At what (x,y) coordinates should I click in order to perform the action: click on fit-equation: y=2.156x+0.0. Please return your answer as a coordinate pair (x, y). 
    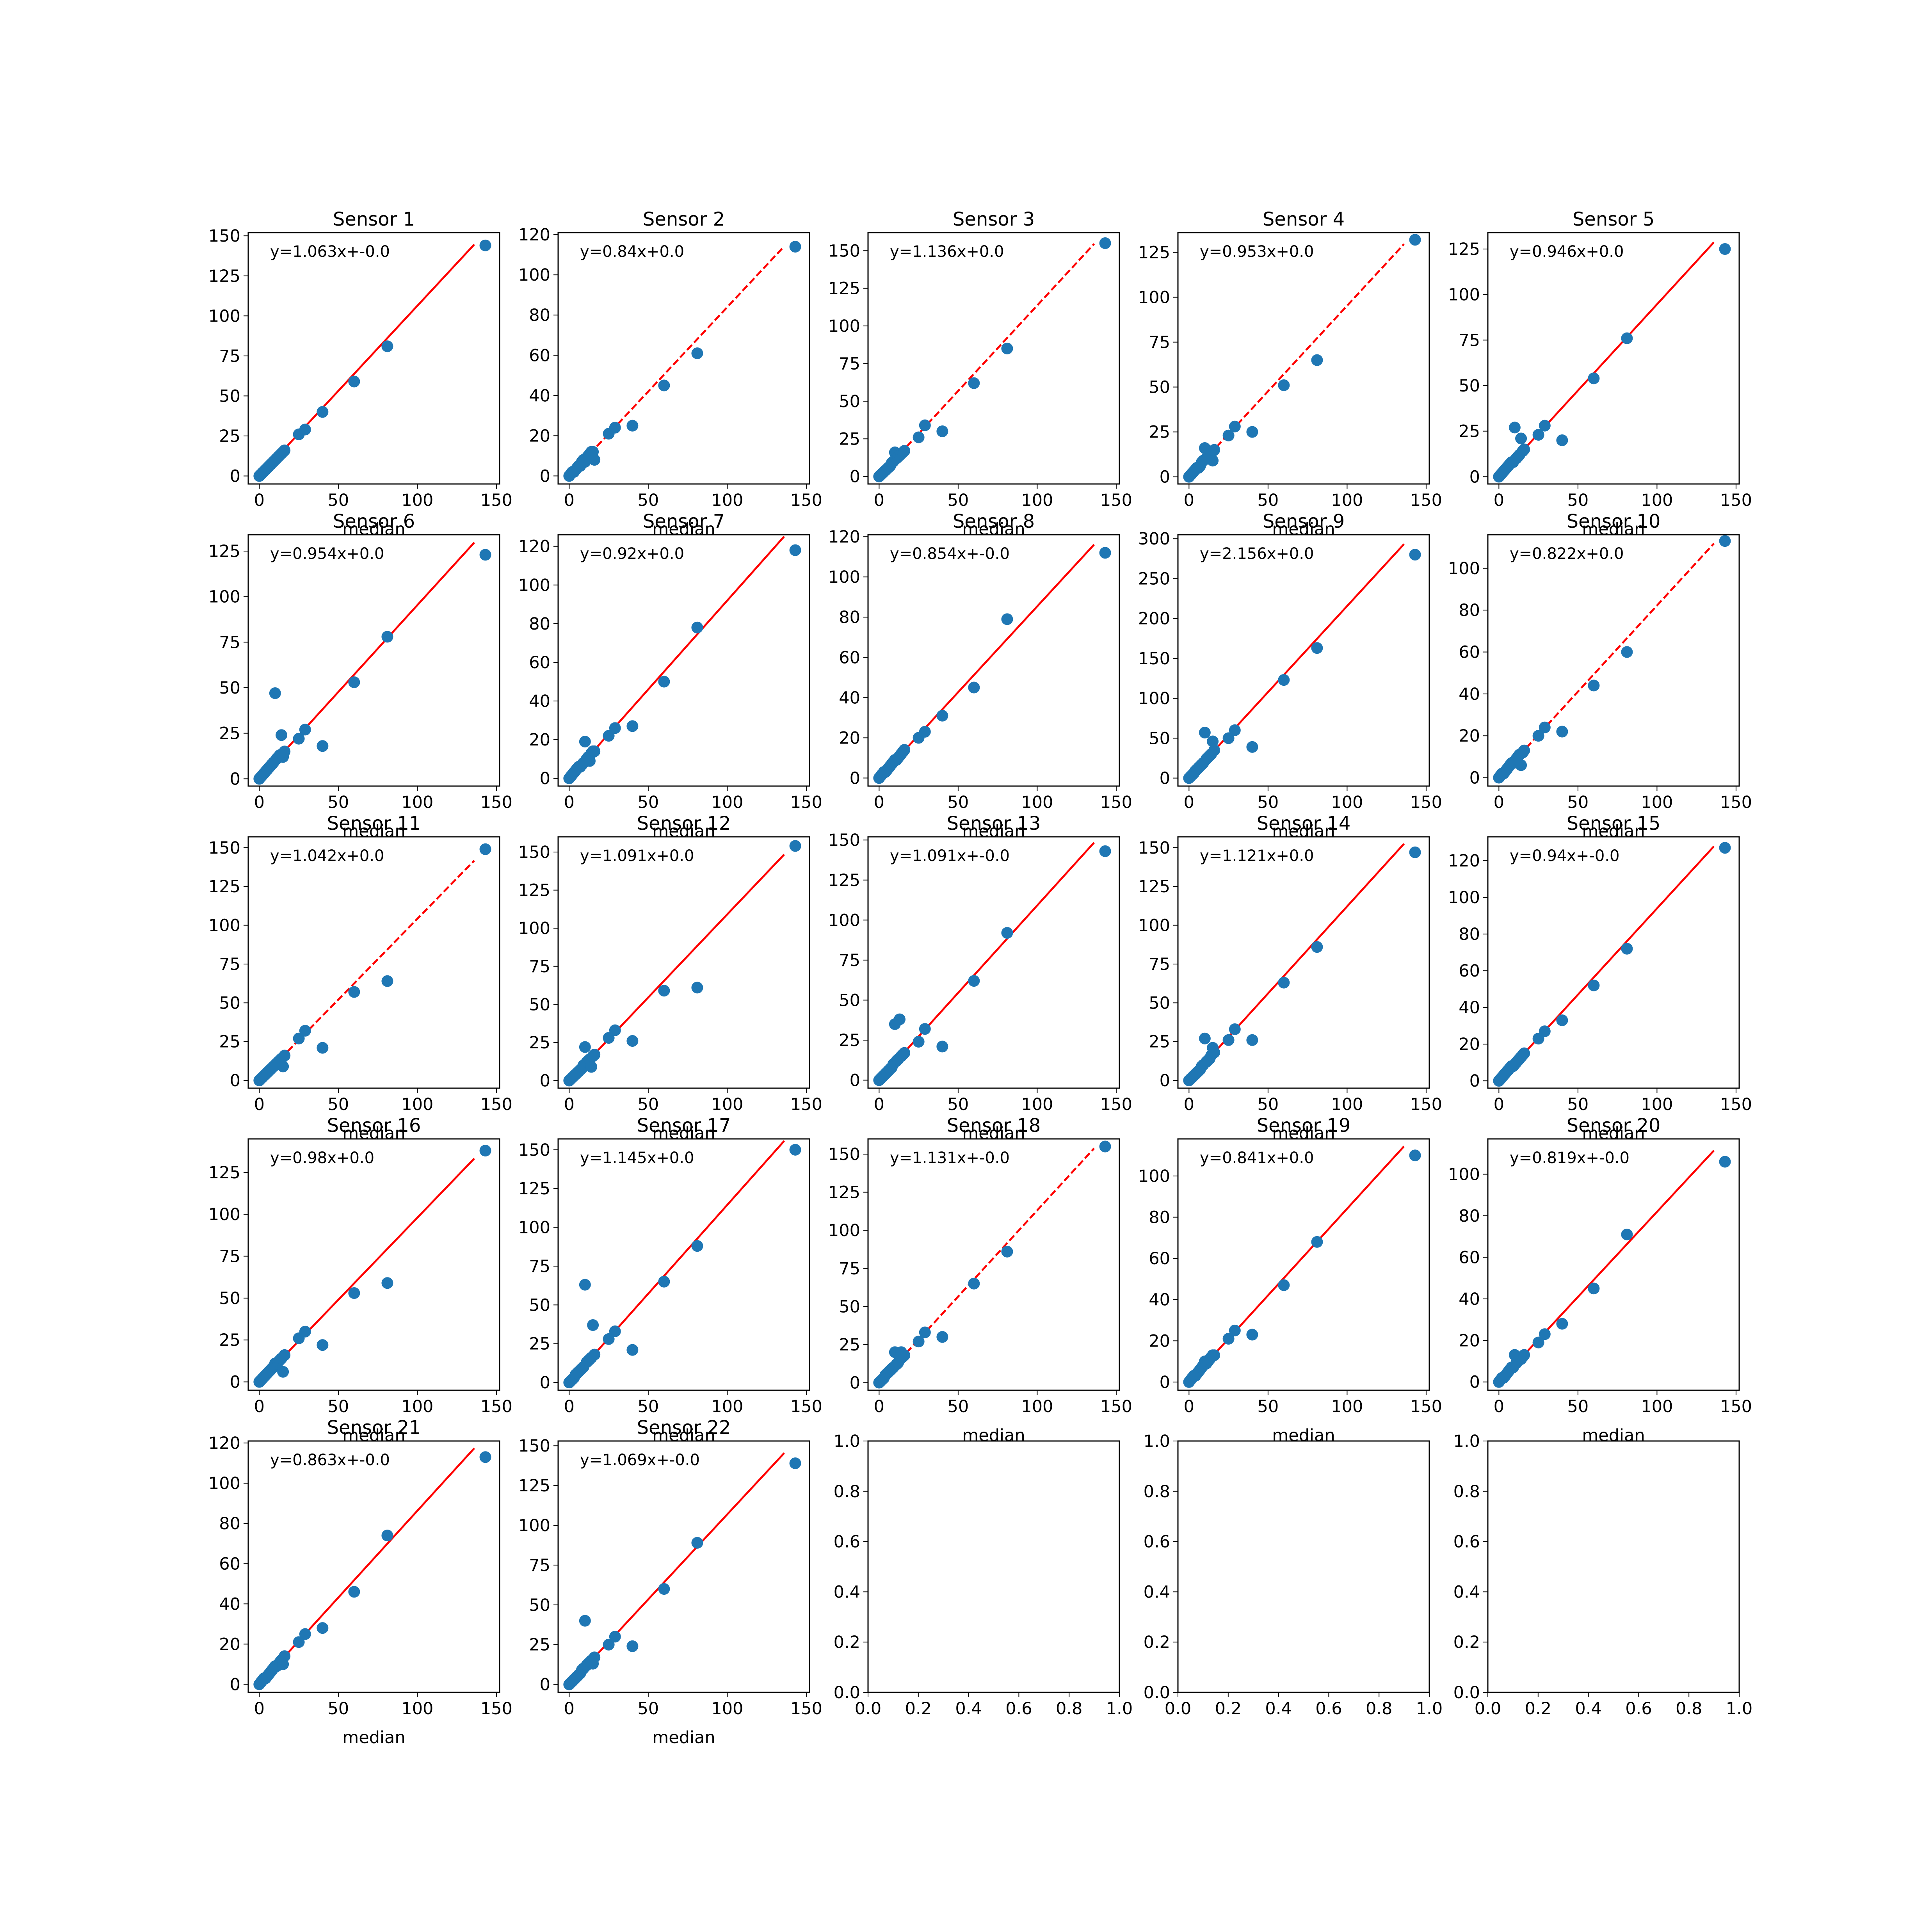
    Looking at the image, I should click on (1257, 554).